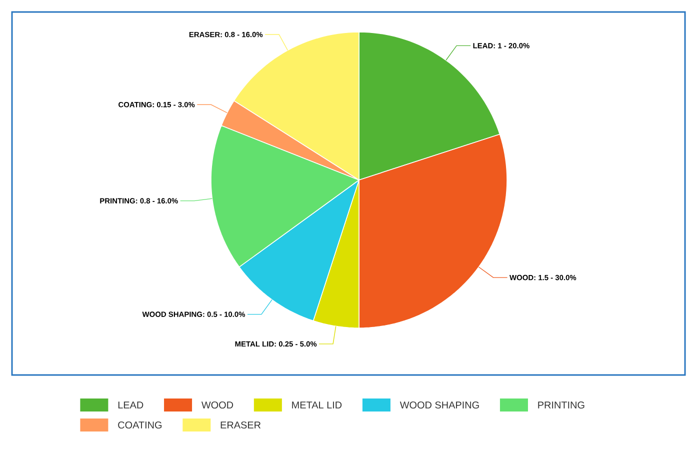 The image size is (697, 456). What do you see at coordinates (140, 425) in the screenshot?
I see `legend-label: COATING` at bounding box center [140, 425].